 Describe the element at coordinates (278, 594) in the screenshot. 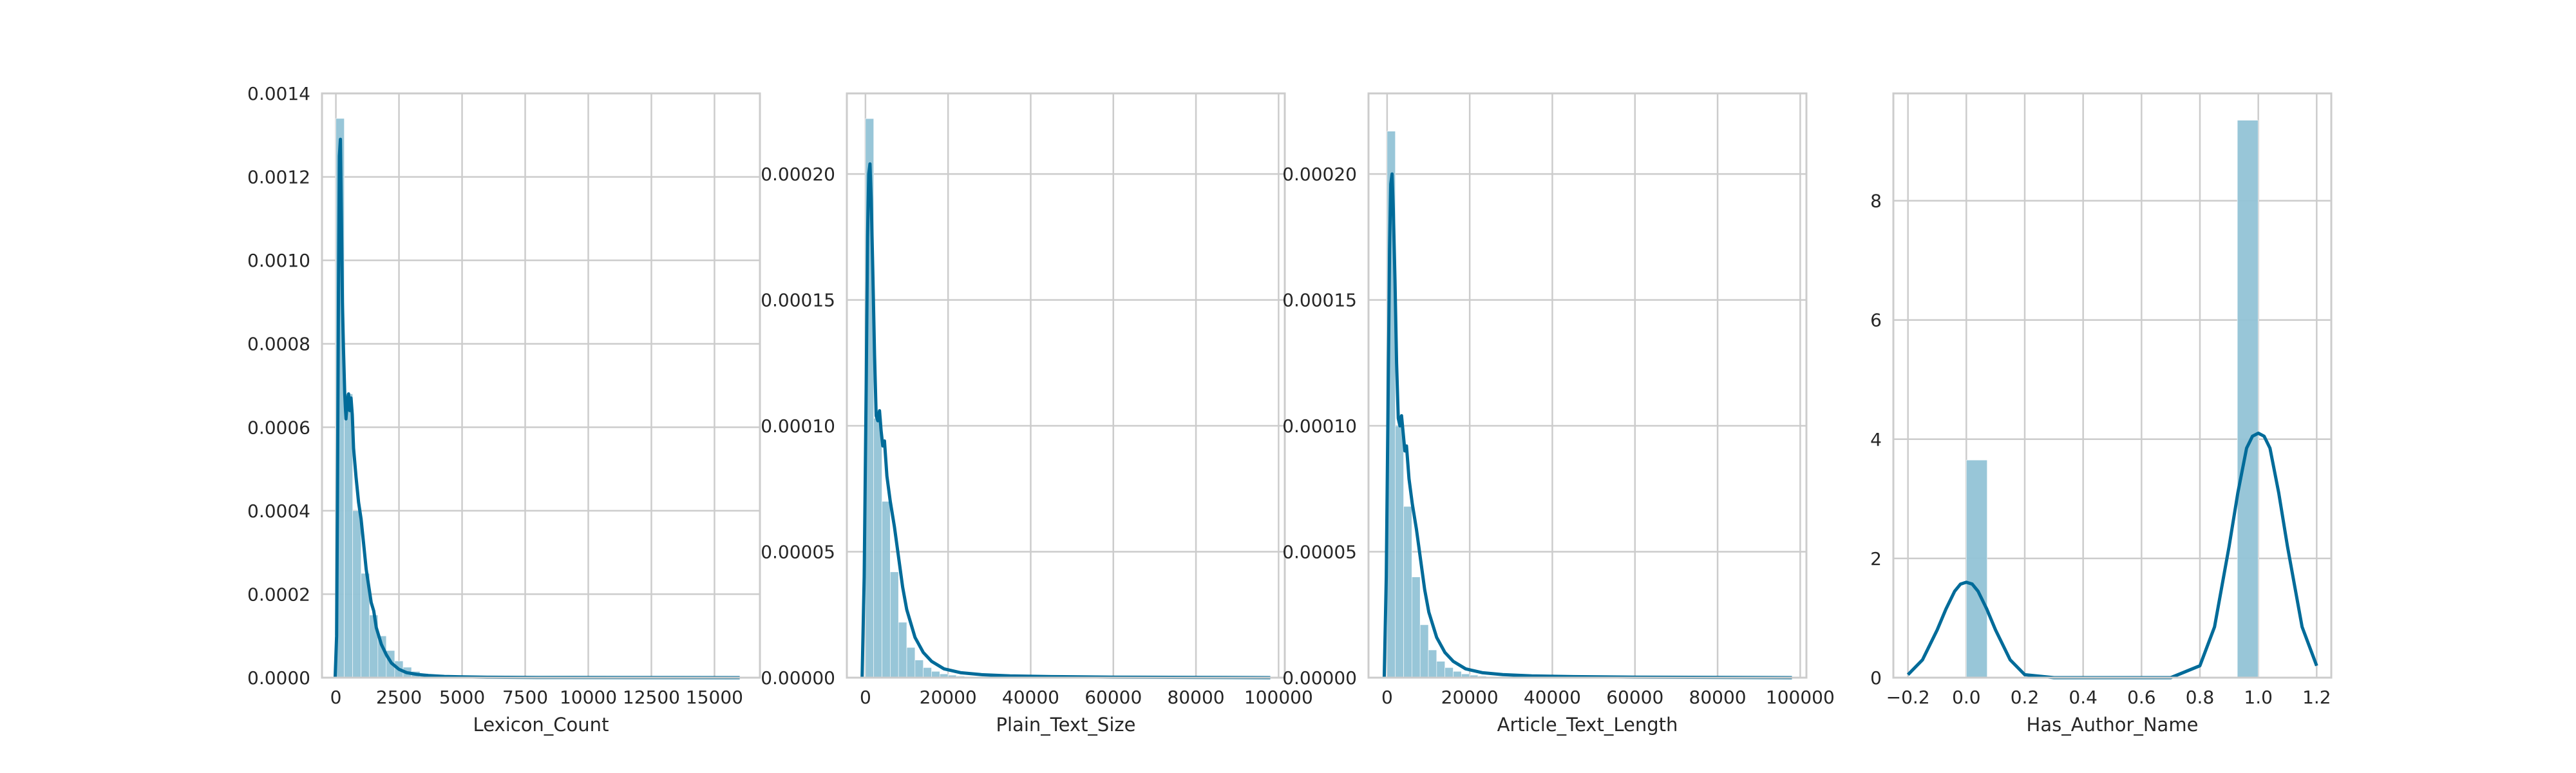

I see `y-tick-label: 0.0002` at that location.